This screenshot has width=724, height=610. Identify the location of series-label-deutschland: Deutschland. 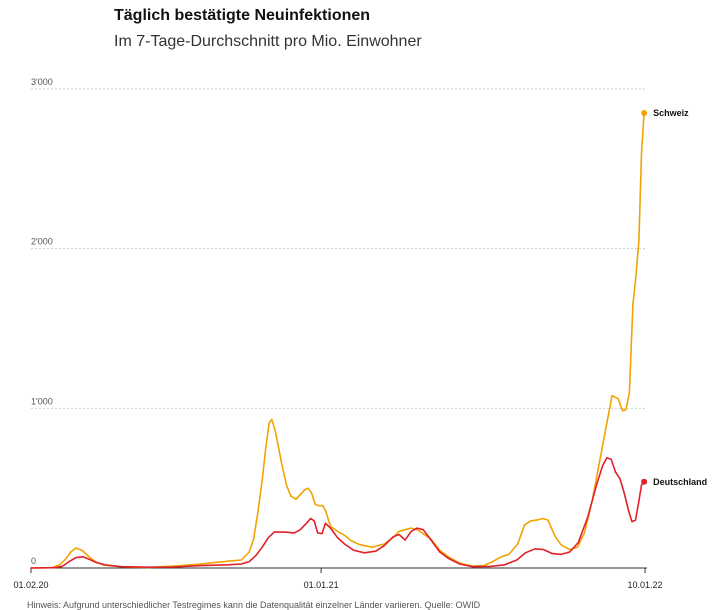
(680, 482).